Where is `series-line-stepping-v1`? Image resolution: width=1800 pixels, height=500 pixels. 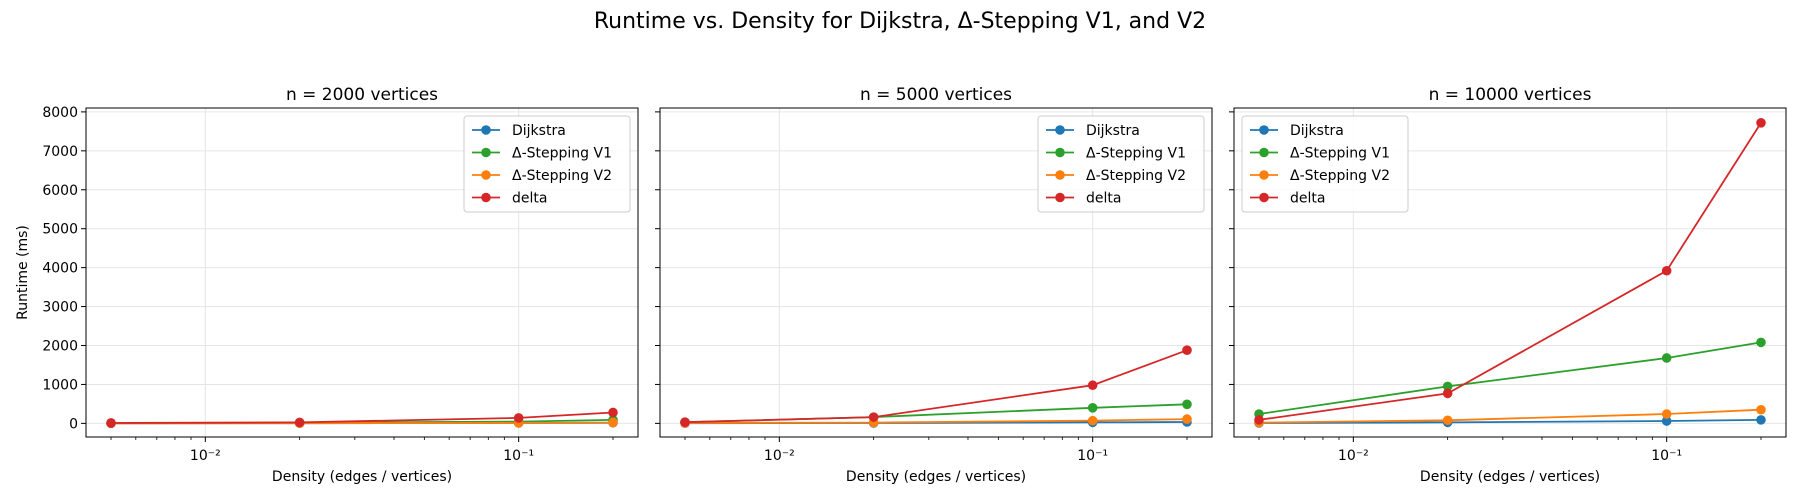 series-line-stepping-v1 is located at coordinates (1510, 378).